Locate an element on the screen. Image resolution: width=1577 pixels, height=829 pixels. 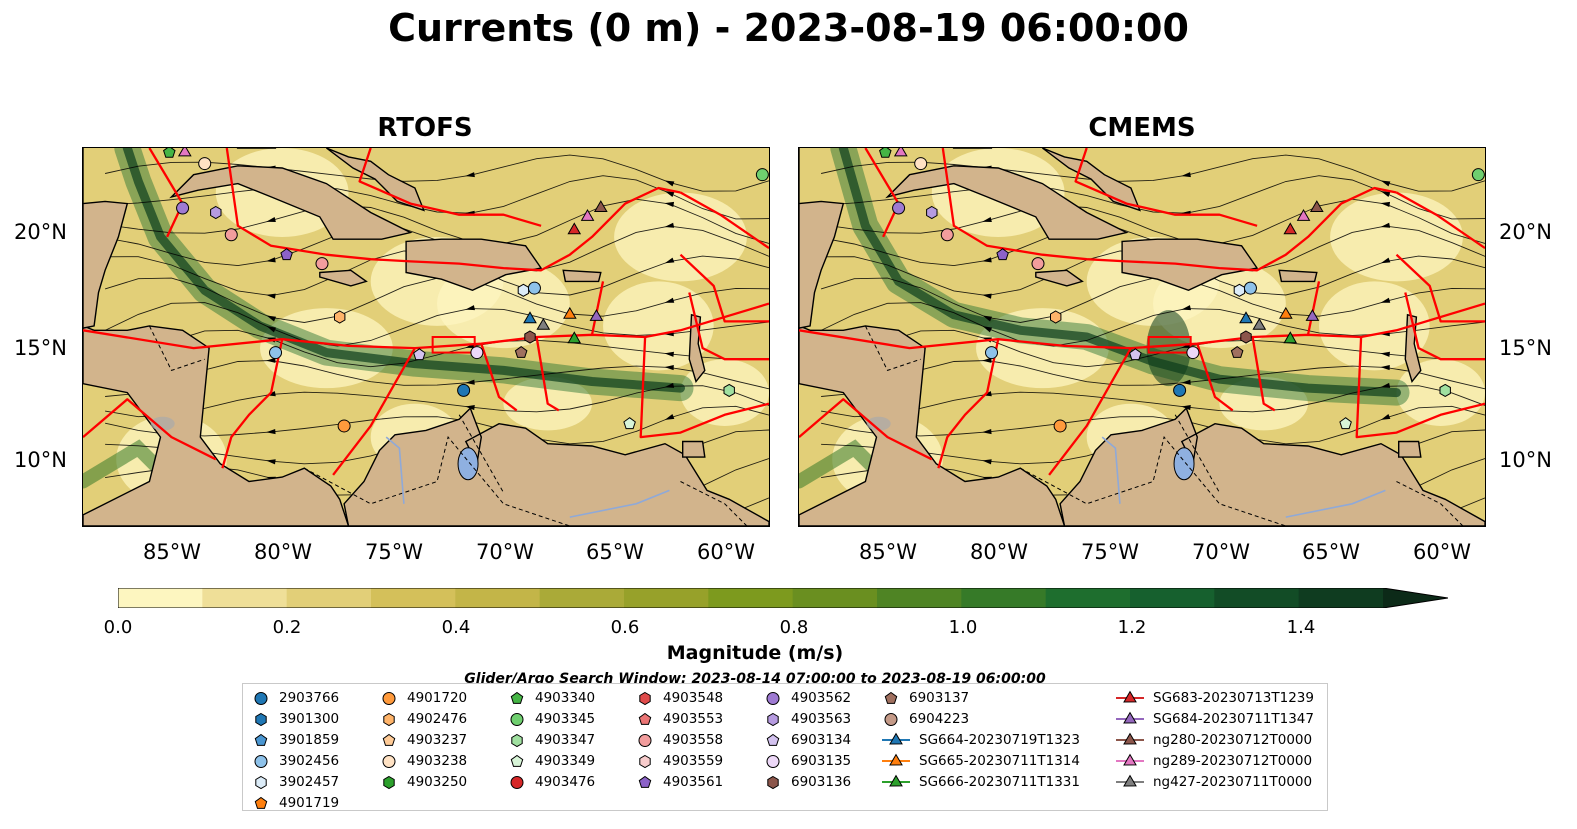
legend-column: 4903562 4903563 6903134 6903135 6903136 is located at coordinates (807, 739).